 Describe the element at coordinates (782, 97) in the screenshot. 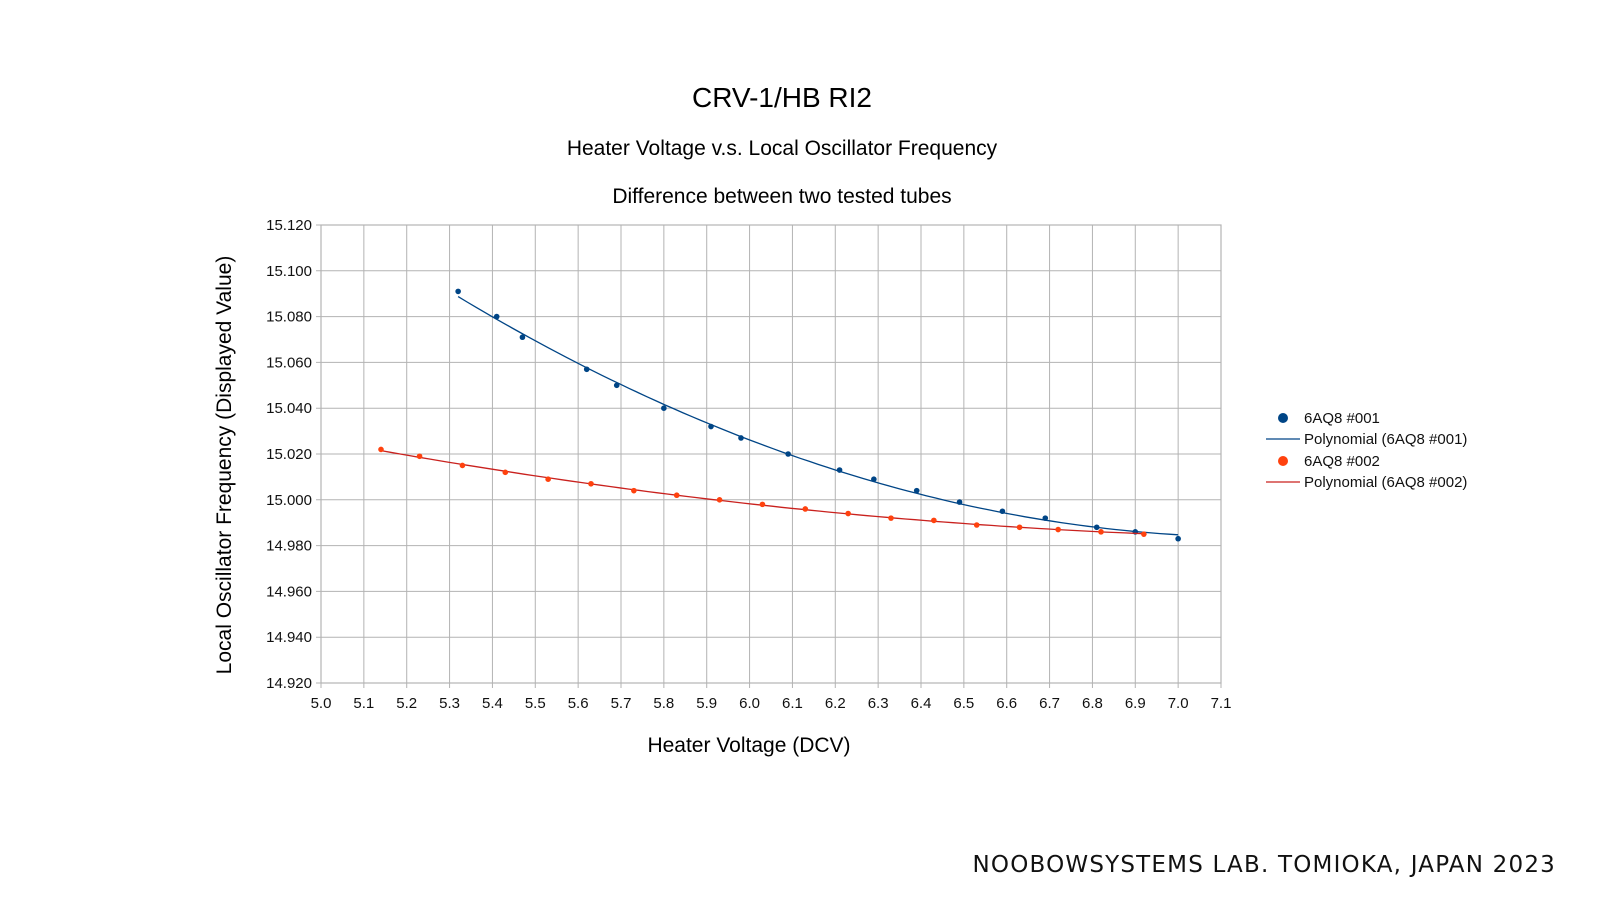

I see `chart-title: CRV-1/HB RI2` at that location.